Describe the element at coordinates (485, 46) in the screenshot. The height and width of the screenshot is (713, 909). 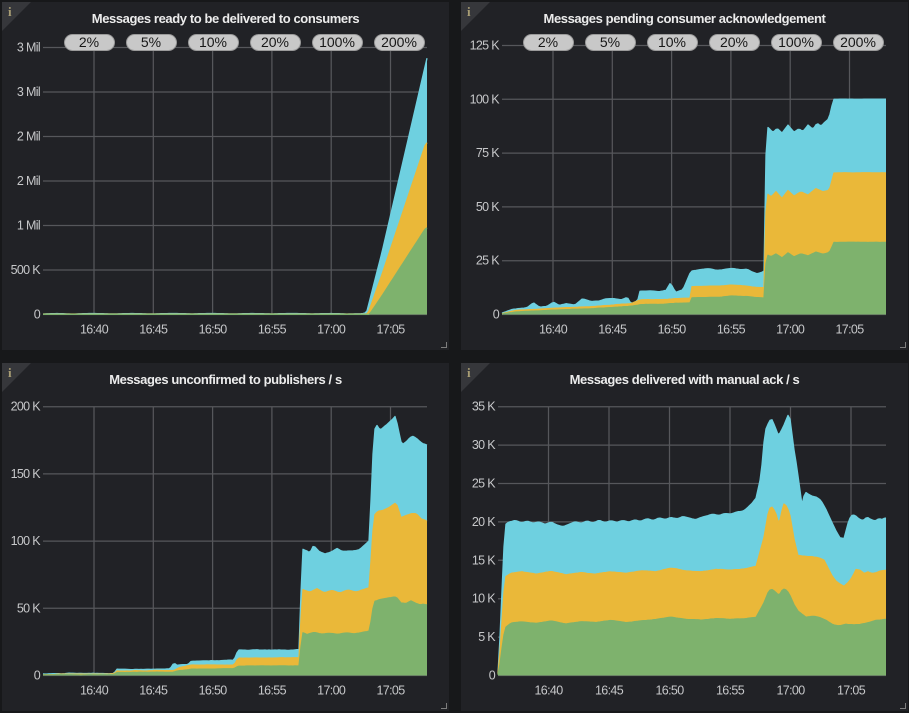
I see `svg-text: 125 K` at that location.